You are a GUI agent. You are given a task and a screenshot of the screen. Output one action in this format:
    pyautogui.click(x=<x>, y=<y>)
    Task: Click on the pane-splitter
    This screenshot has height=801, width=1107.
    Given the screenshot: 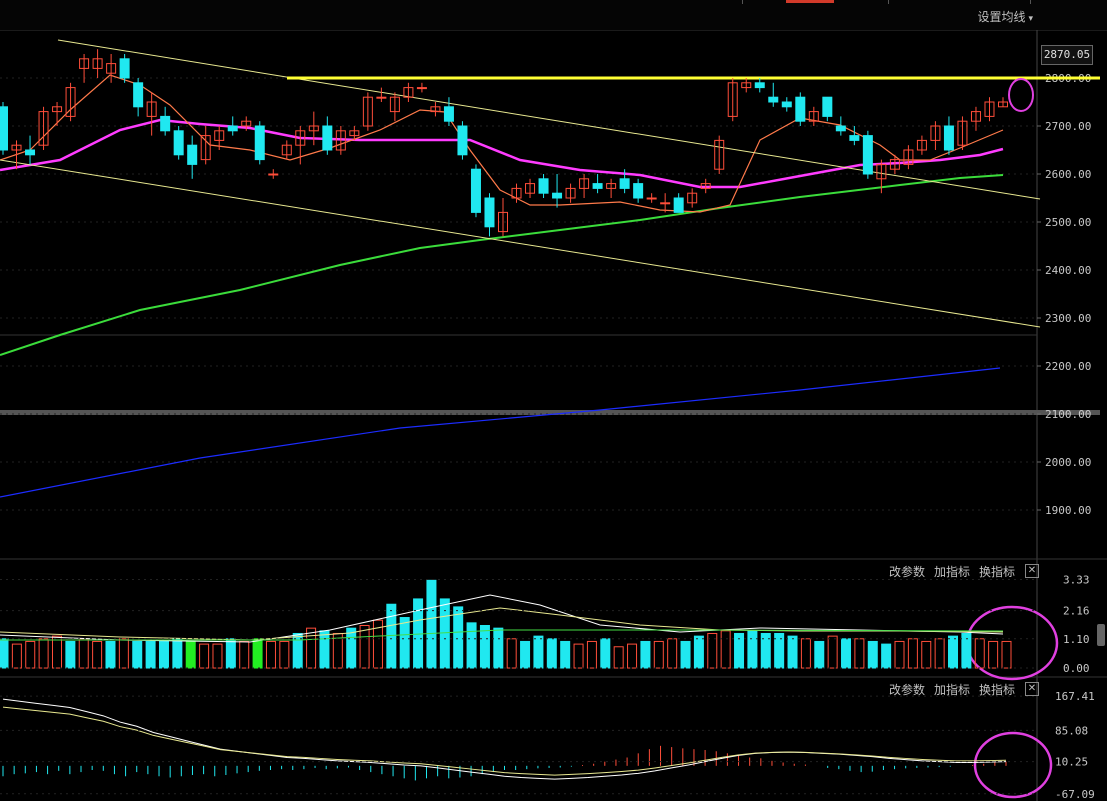 What is the action you would take?
    pyautogui.click(x=550, y=412)
    